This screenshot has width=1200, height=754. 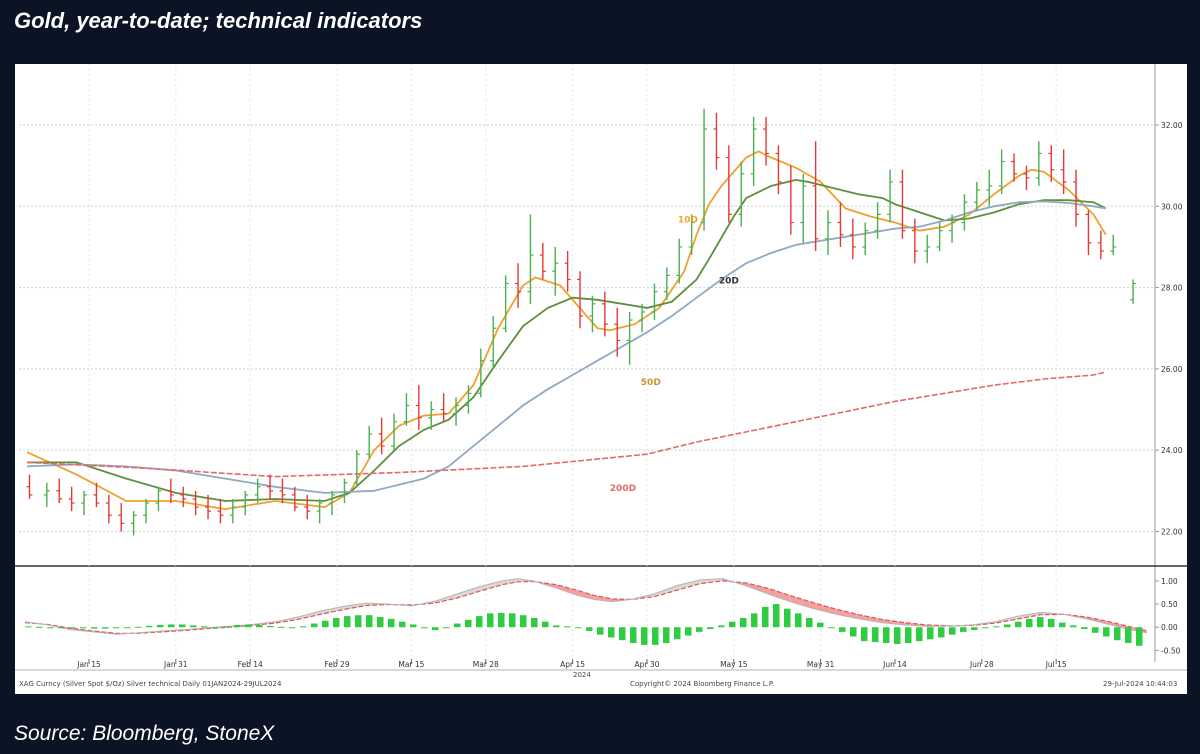 What do you see at coordinates (411, 664) in the screenshot?
I see `x-tick-label: Mar 15` at bounding box center [411, 664].